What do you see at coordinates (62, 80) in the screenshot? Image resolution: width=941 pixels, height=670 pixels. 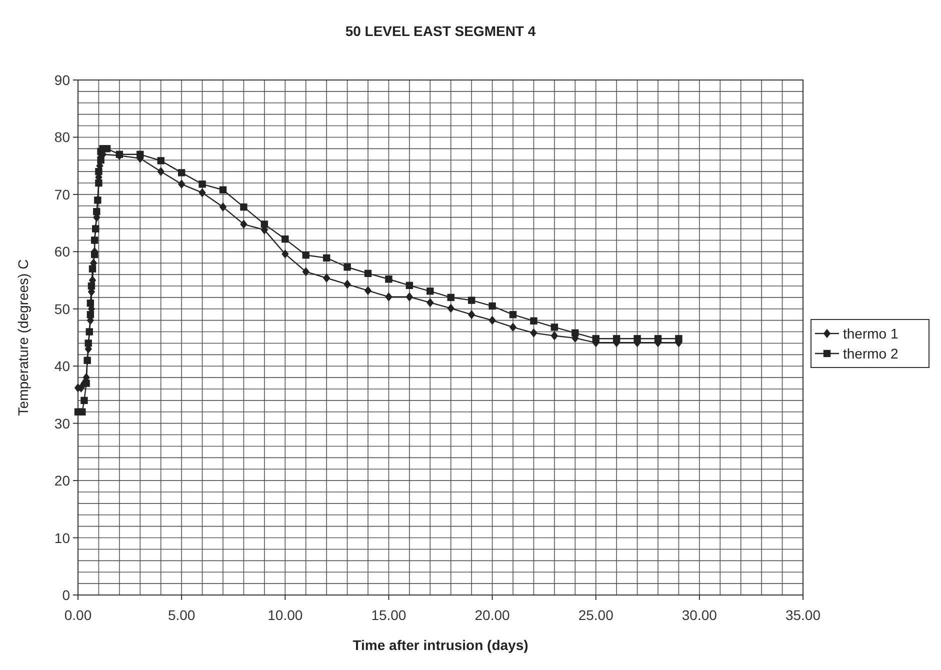 I see `y-tick-label: 90` at bounding box center [62, 80].